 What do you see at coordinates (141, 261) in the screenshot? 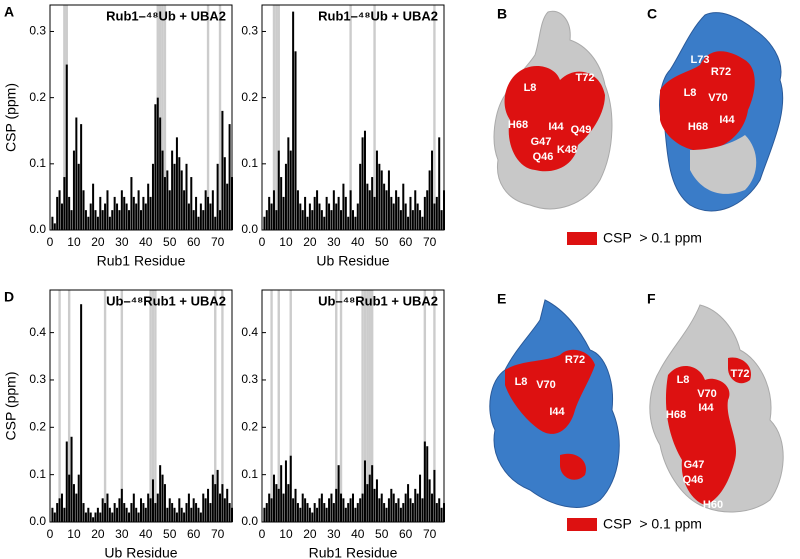
I see `x-axis-label: Rub1 Residue` at bounding box center [141, 261].